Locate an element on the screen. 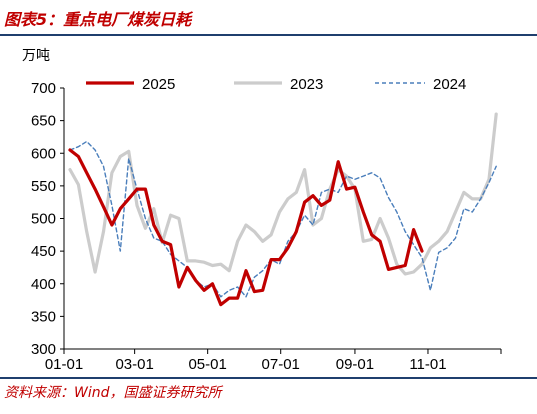  legend-label-2024: 2024 is located at coordinates (449, 84).